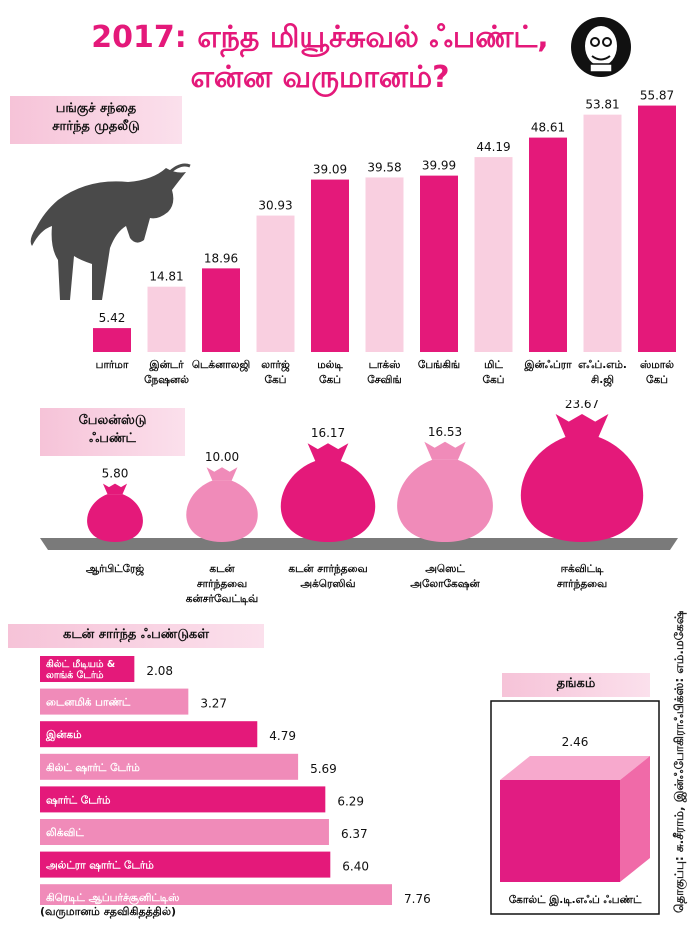 The height and width of the screenshot is (925, 700). I want to click on gold-frame, so click(575, 807).